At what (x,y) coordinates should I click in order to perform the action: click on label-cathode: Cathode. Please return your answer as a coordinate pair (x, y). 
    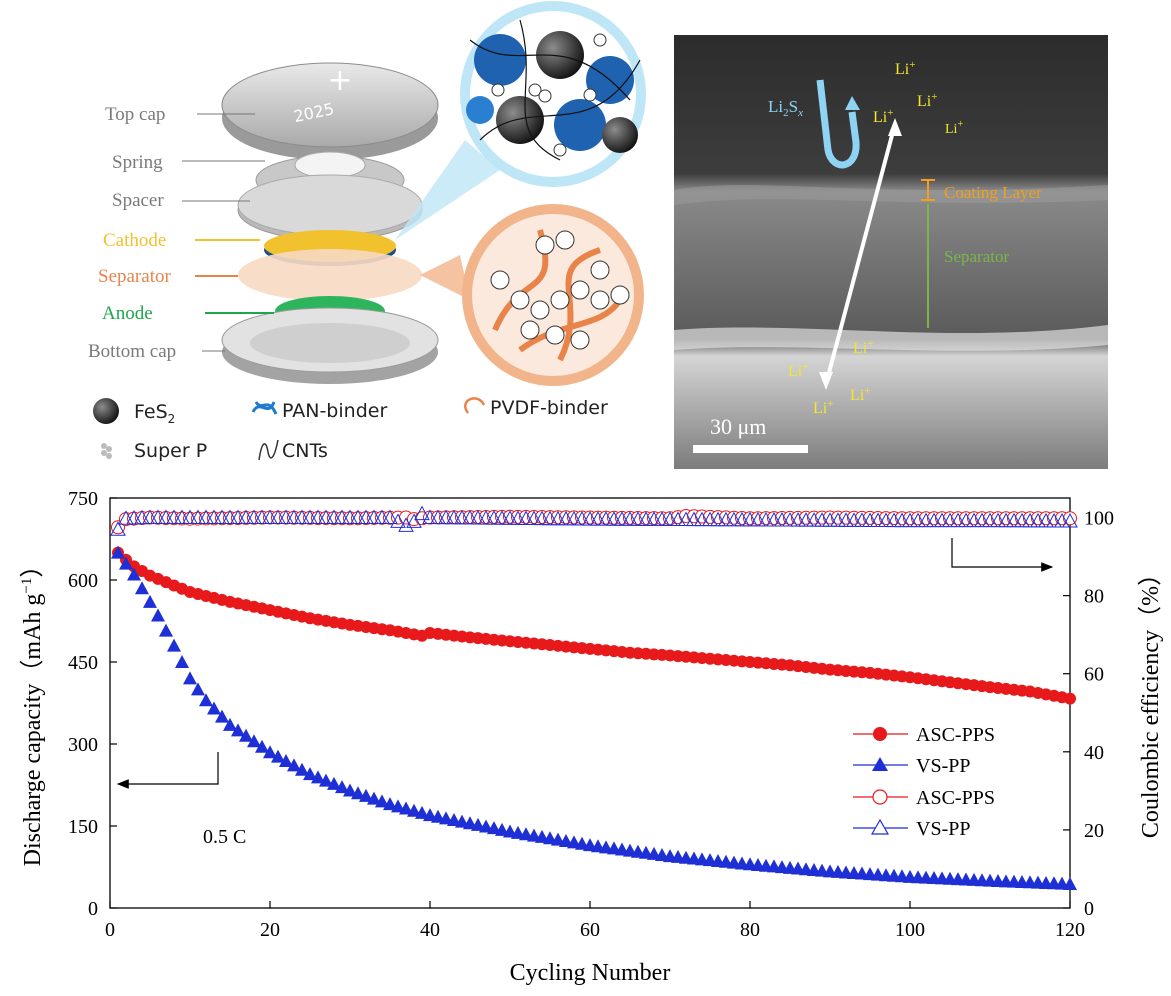
    Looking at the image, I should click on (134, 240).